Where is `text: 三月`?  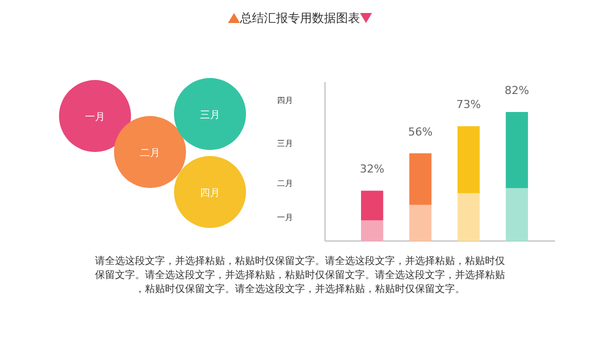
text: 三月 is located at coordinates (285, 143).